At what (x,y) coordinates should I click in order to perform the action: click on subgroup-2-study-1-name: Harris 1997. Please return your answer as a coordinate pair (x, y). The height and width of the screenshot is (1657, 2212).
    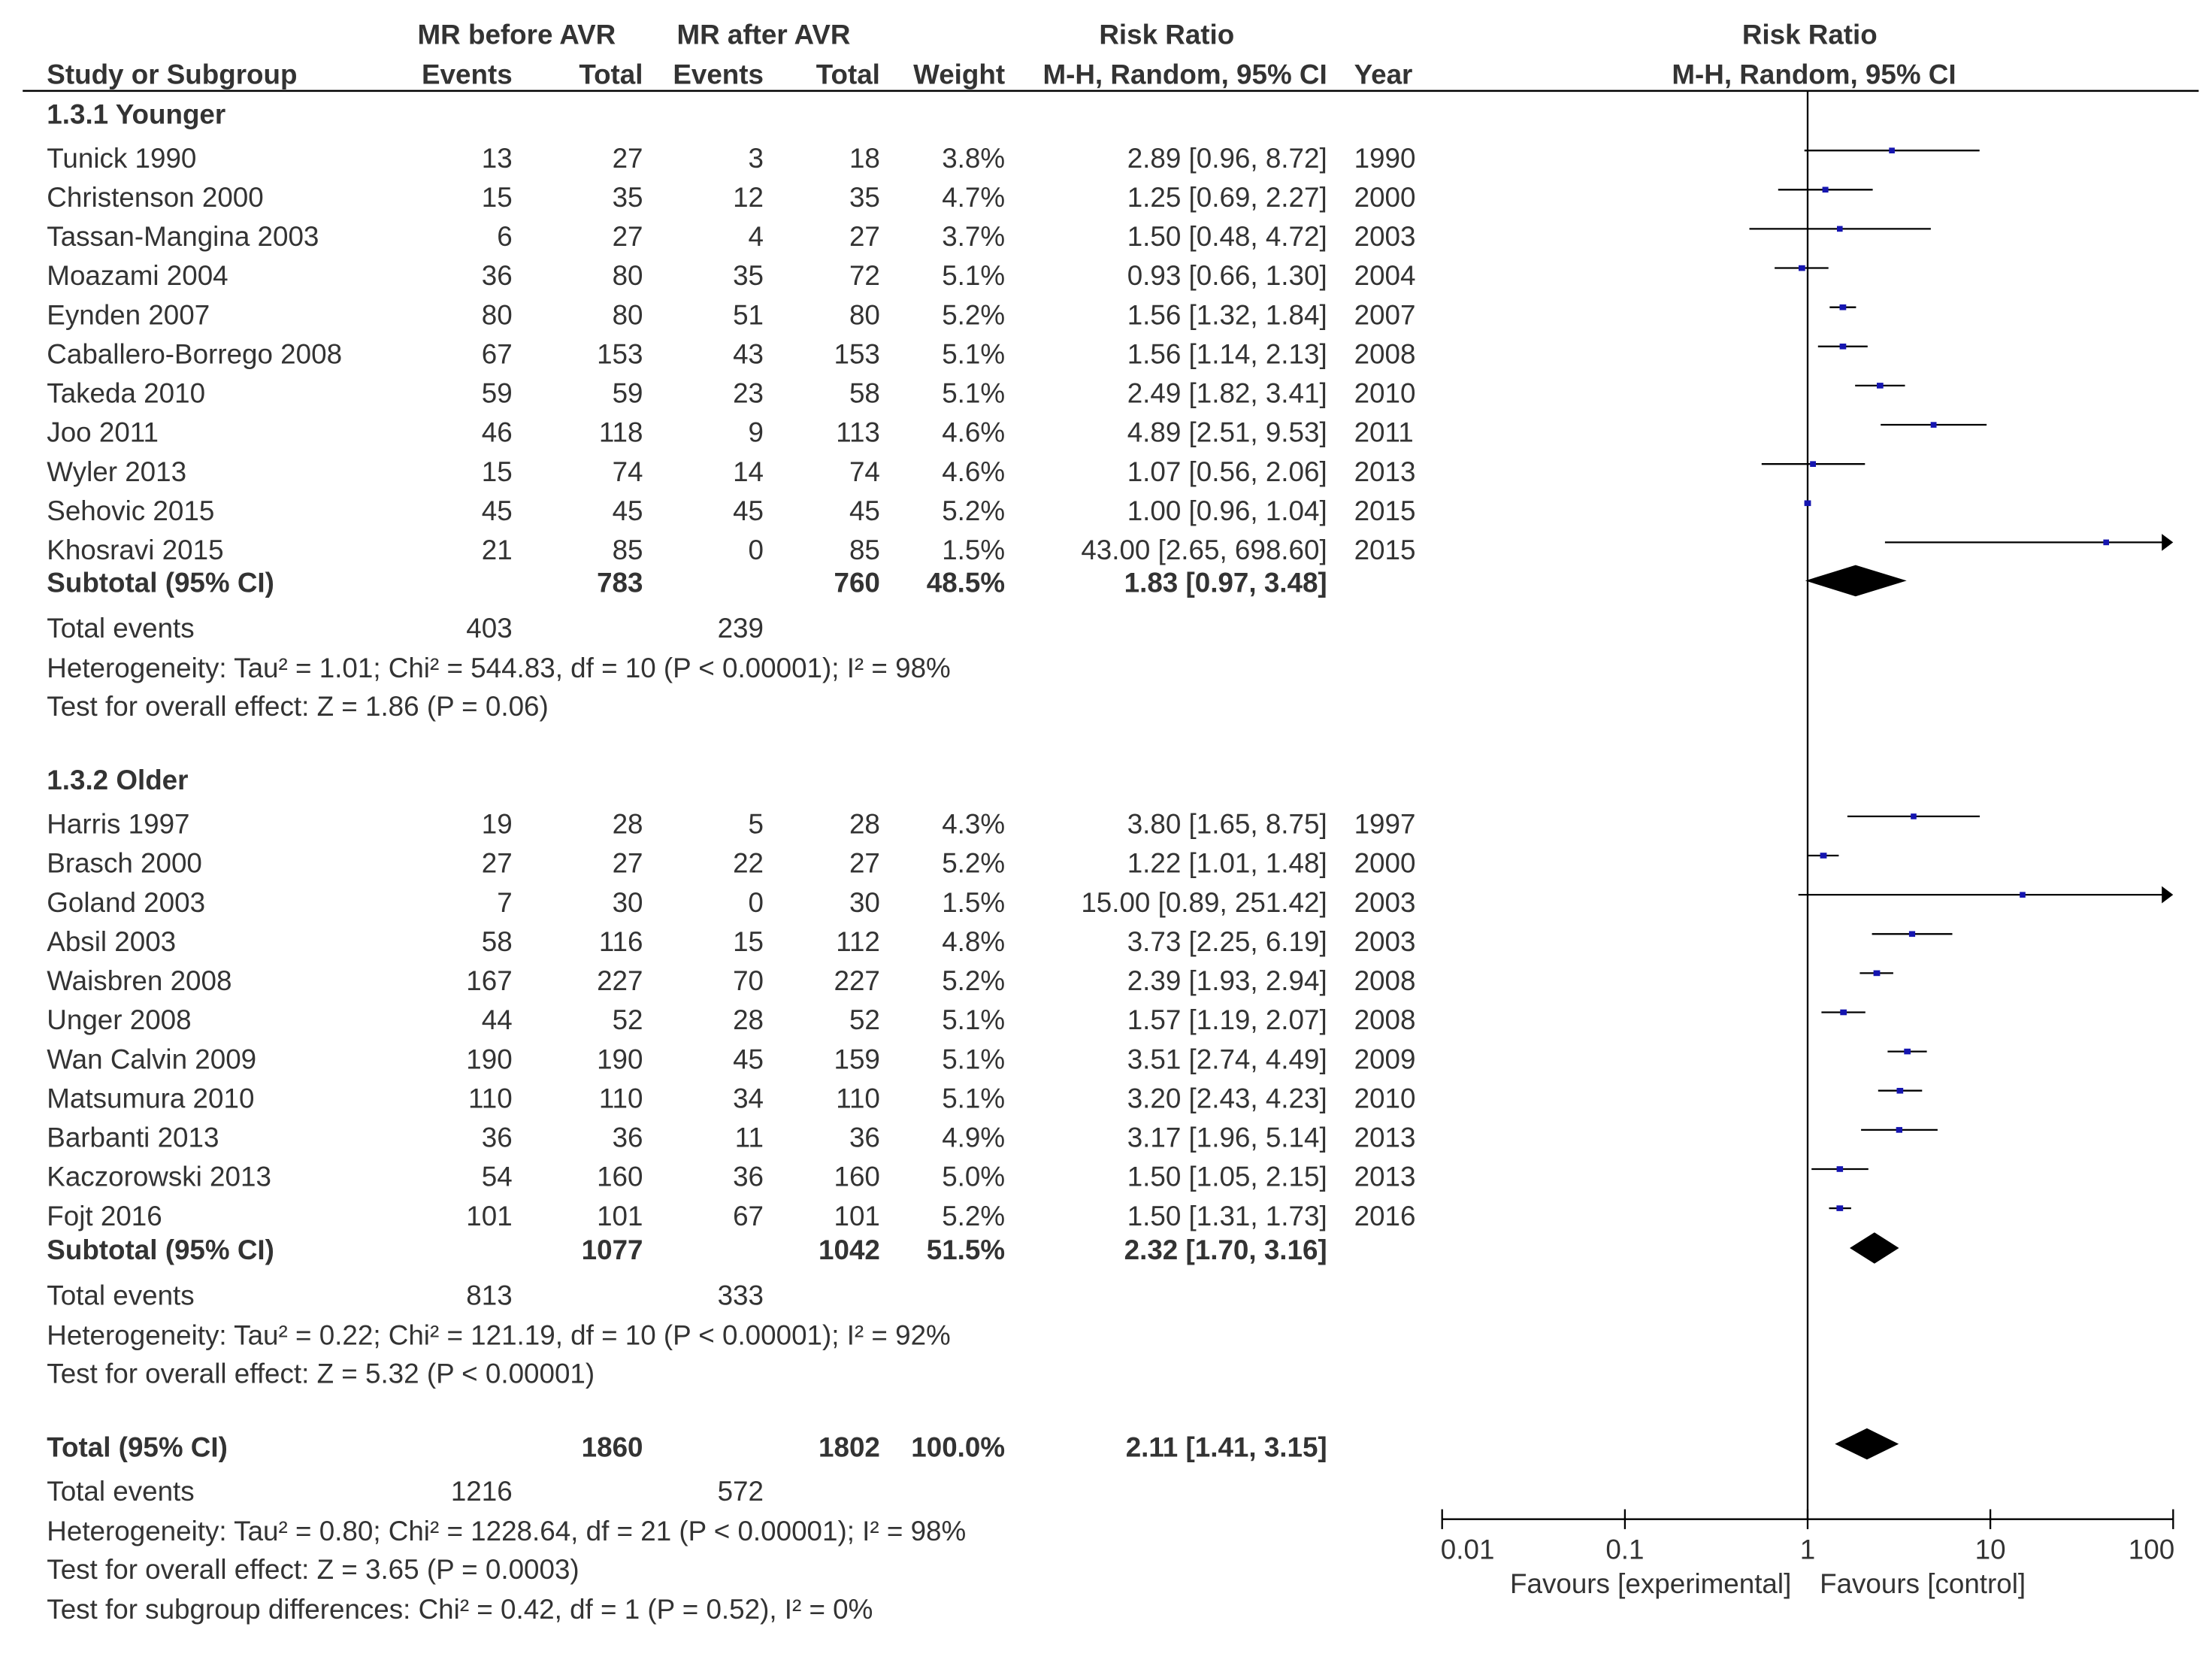
    Looking at the image, I should click on (118, 824).